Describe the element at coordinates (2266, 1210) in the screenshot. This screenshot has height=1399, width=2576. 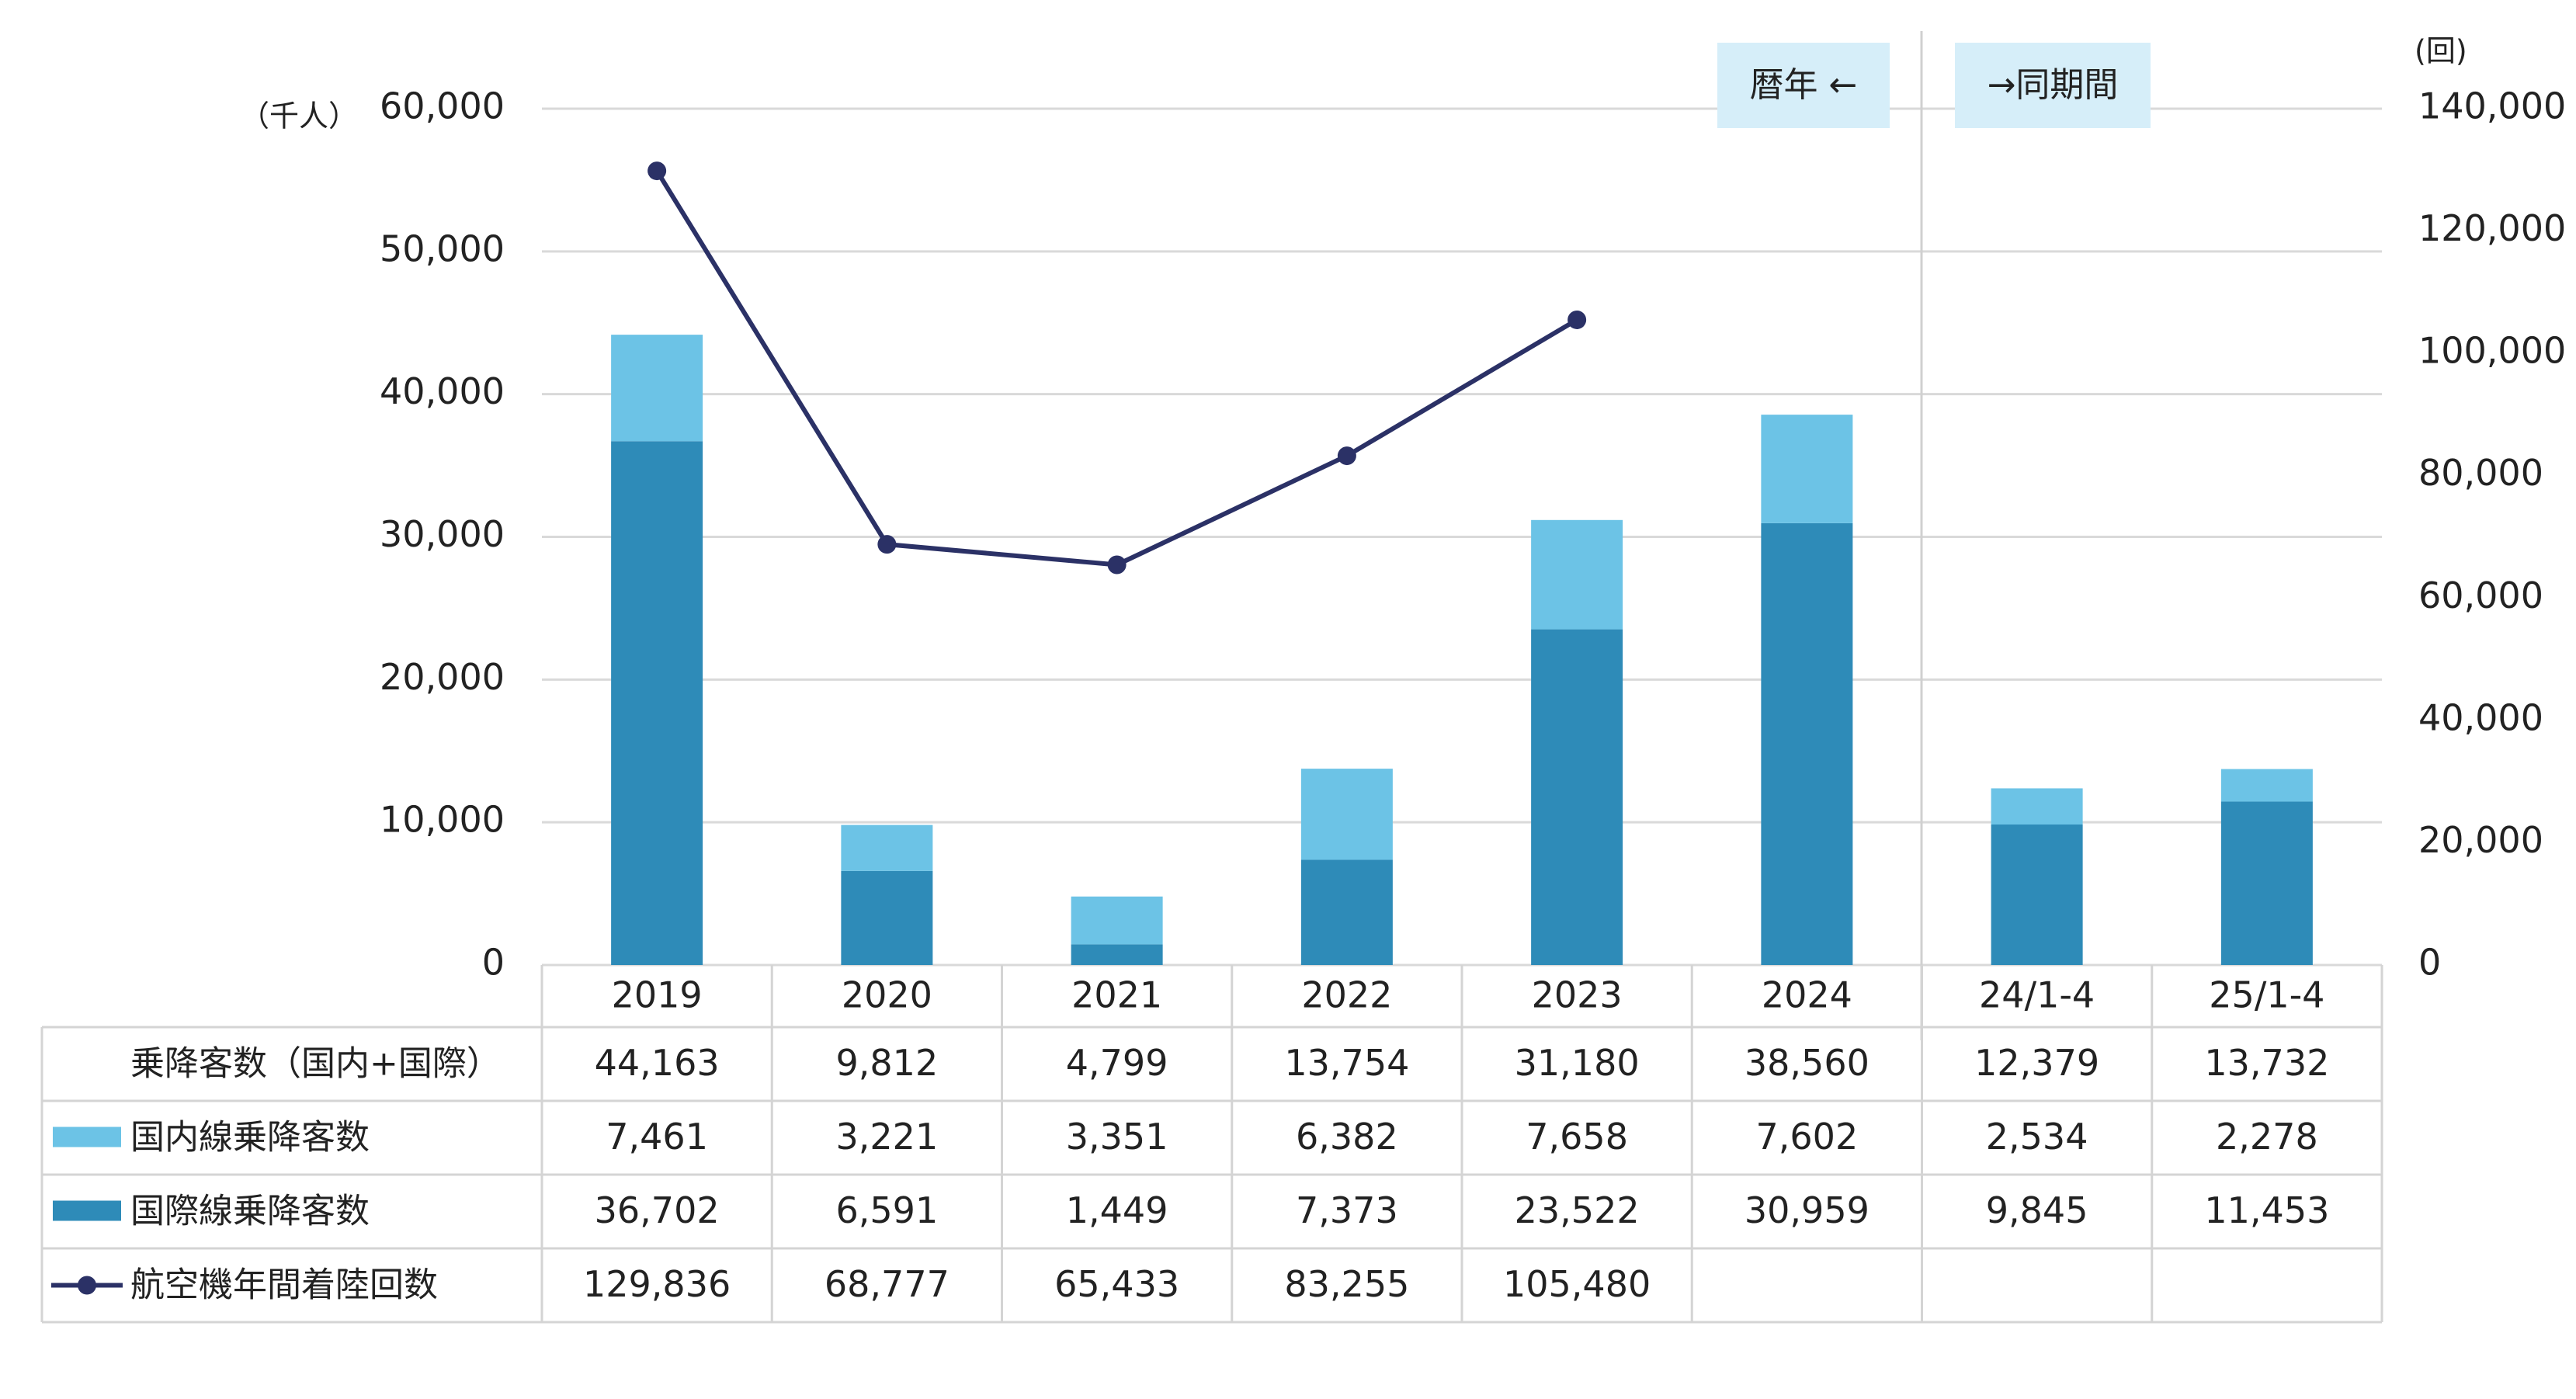
I see `table-cell: 11,453` at that location.